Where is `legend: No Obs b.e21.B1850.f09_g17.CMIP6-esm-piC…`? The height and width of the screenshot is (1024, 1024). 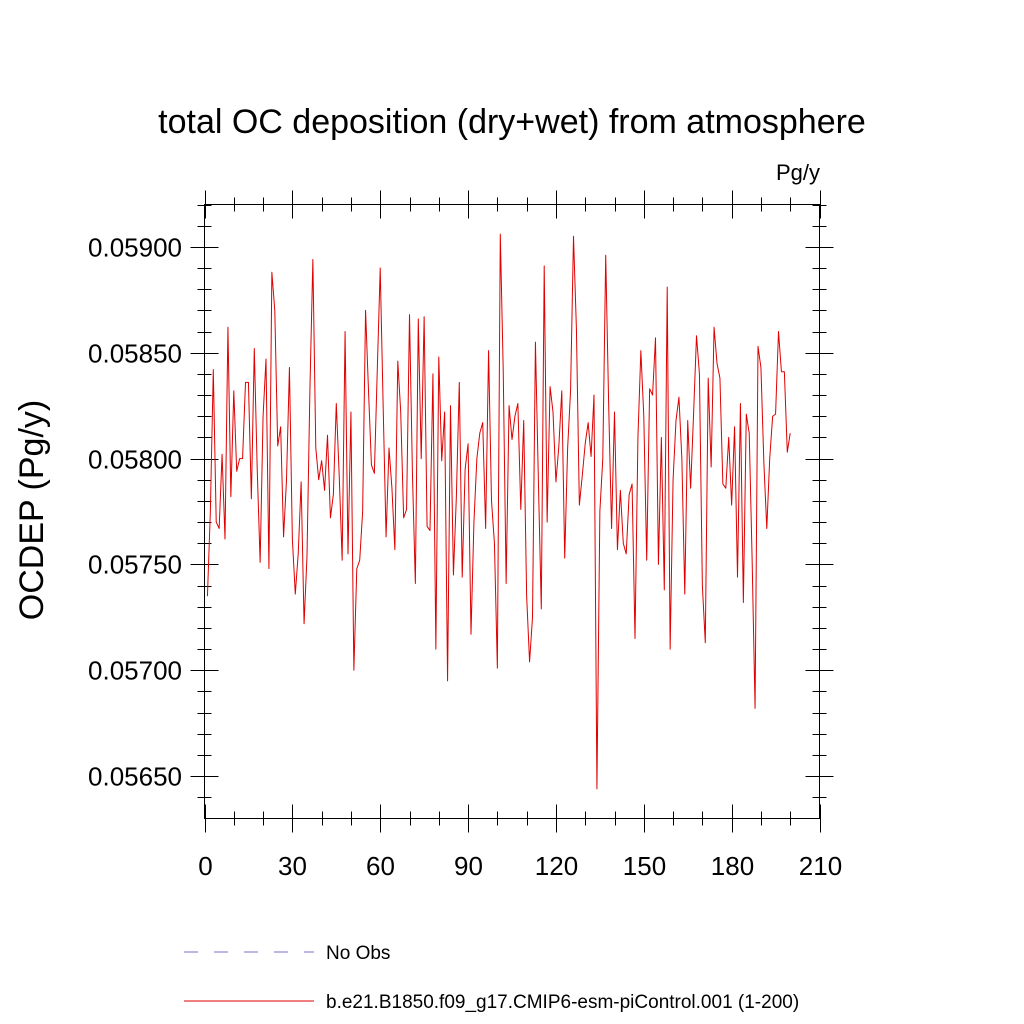 legend: No Obs b.e21.B1850.f09_g17.CMIP6-esm-piC… is located at coordinates (491, 978).